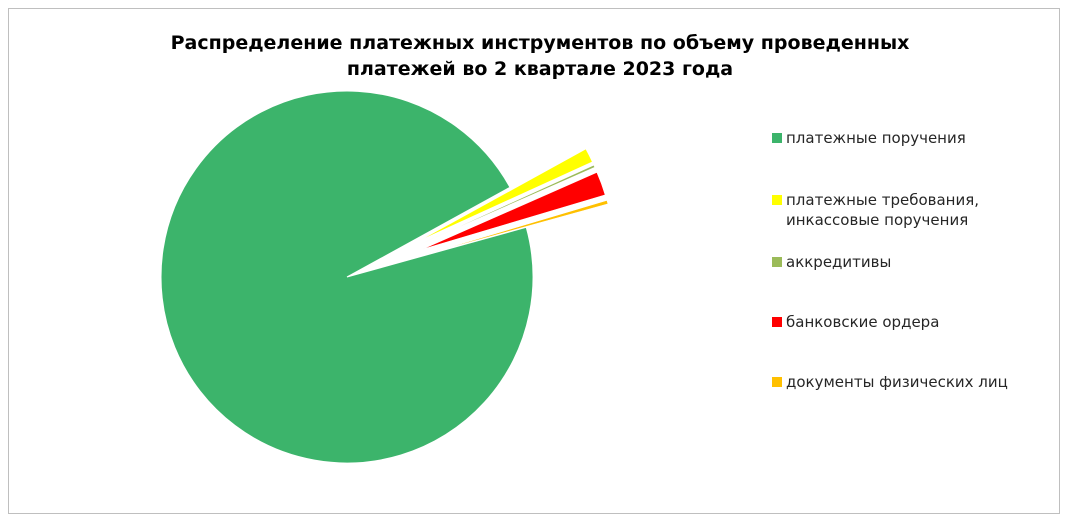 Image resolution: width=1069 pixels, height=524 pixels. I want to click on legend-label-2-line-1: платежные требования,, so click(883, 200).